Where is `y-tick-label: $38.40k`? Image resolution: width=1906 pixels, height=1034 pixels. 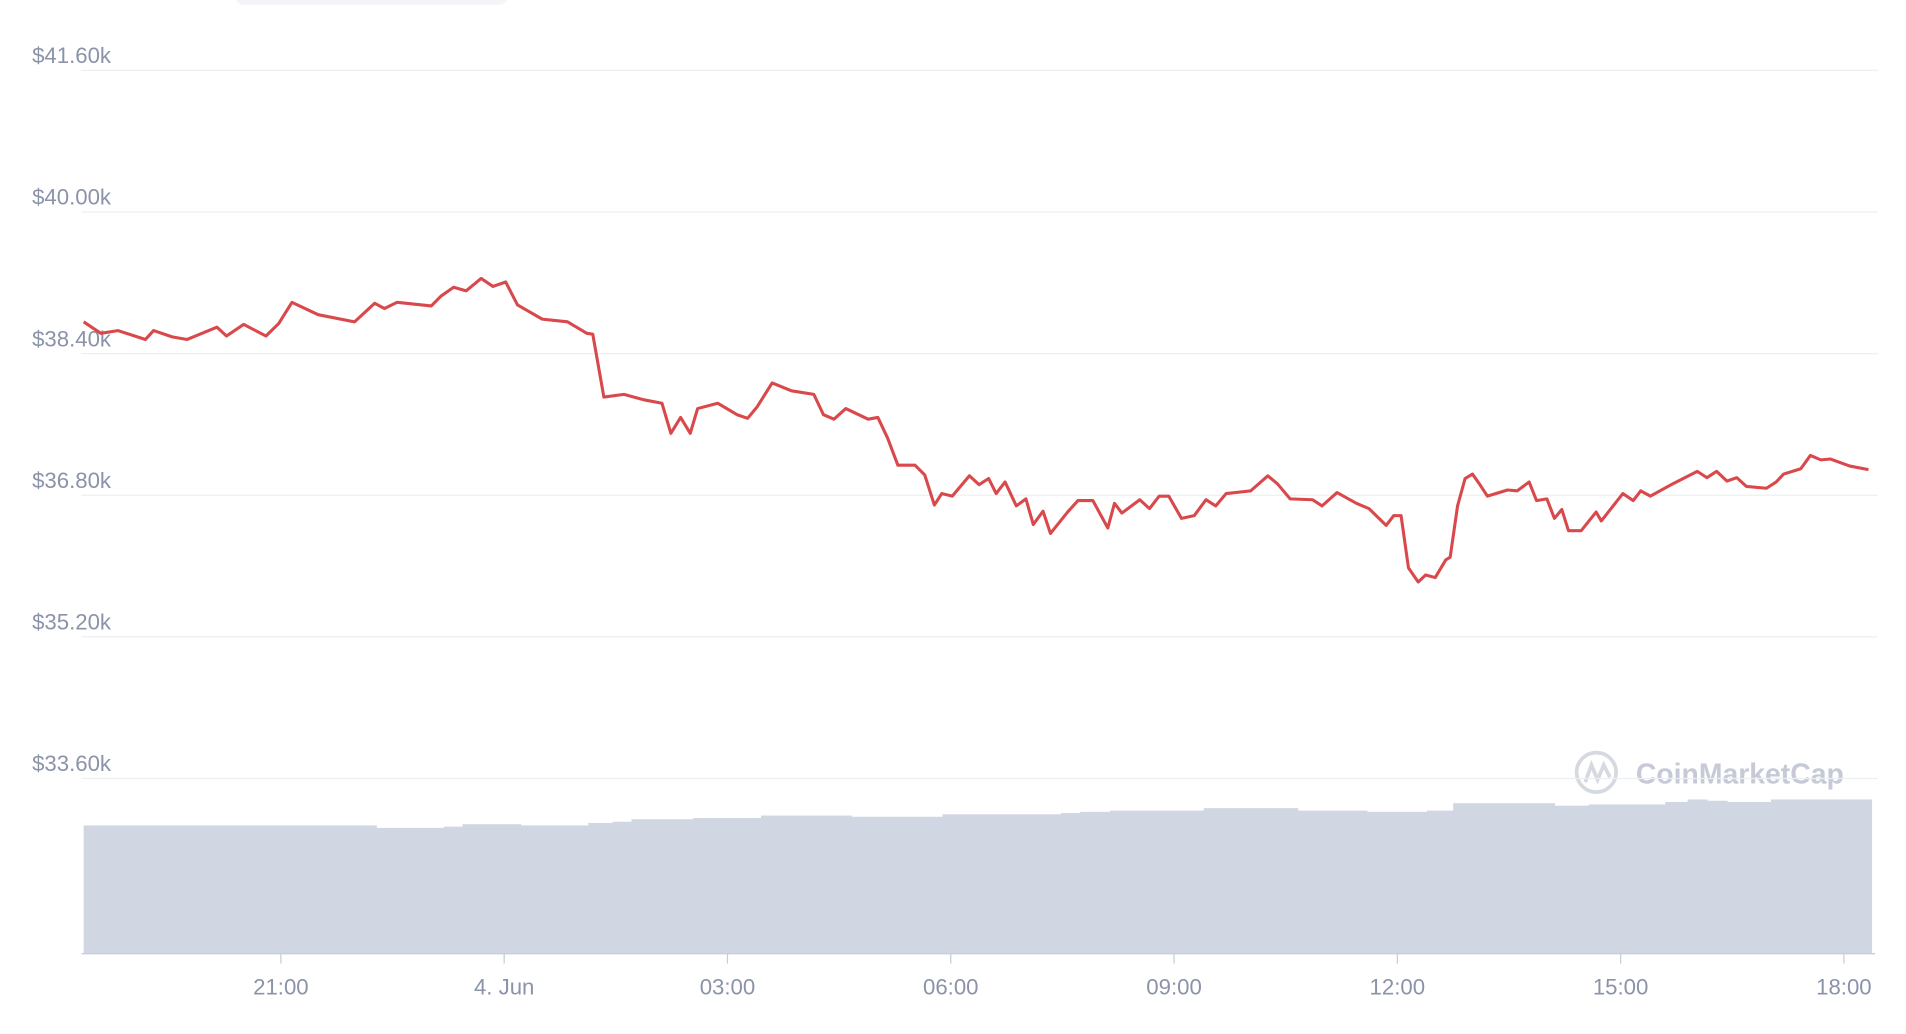
y-tick-label: $38.40k is located at coordinates (72, 338).